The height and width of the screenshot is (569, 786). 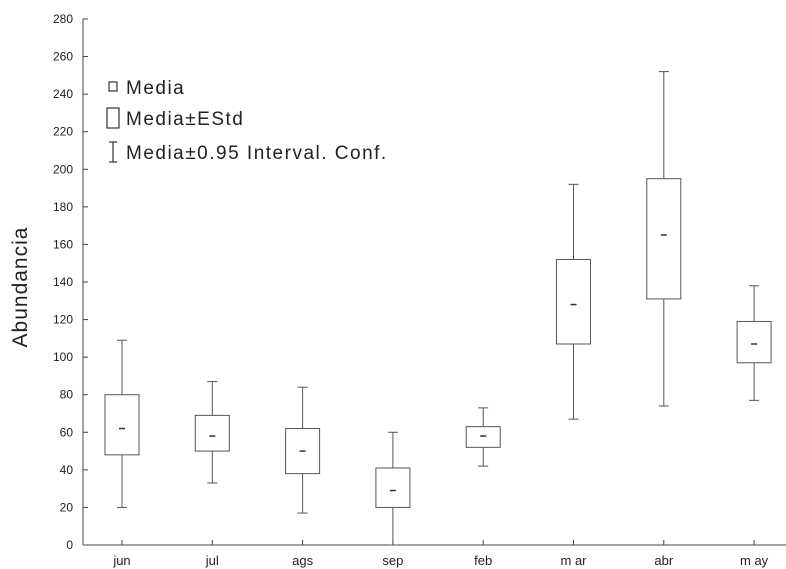 I want to click on y-tick-label: 80, so click(x=67, y=395).